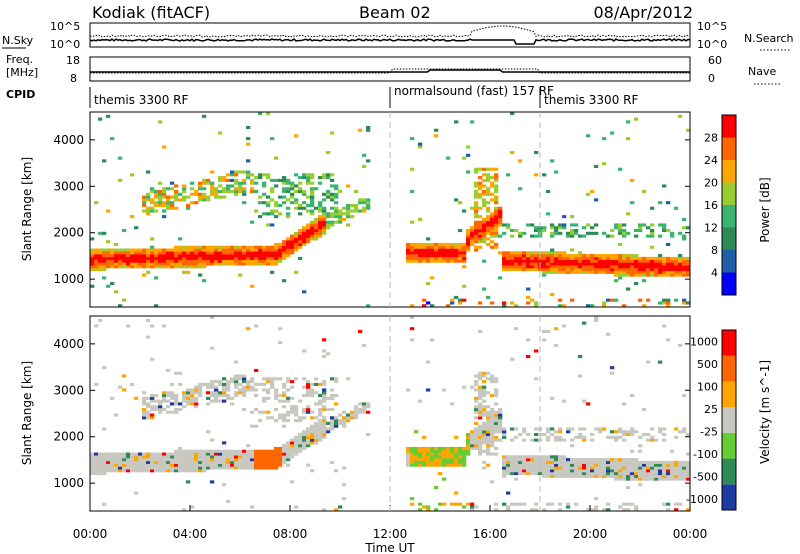 The image size is (800, 554). I want to click on power-colorbar-swatch, so click(729, 216).